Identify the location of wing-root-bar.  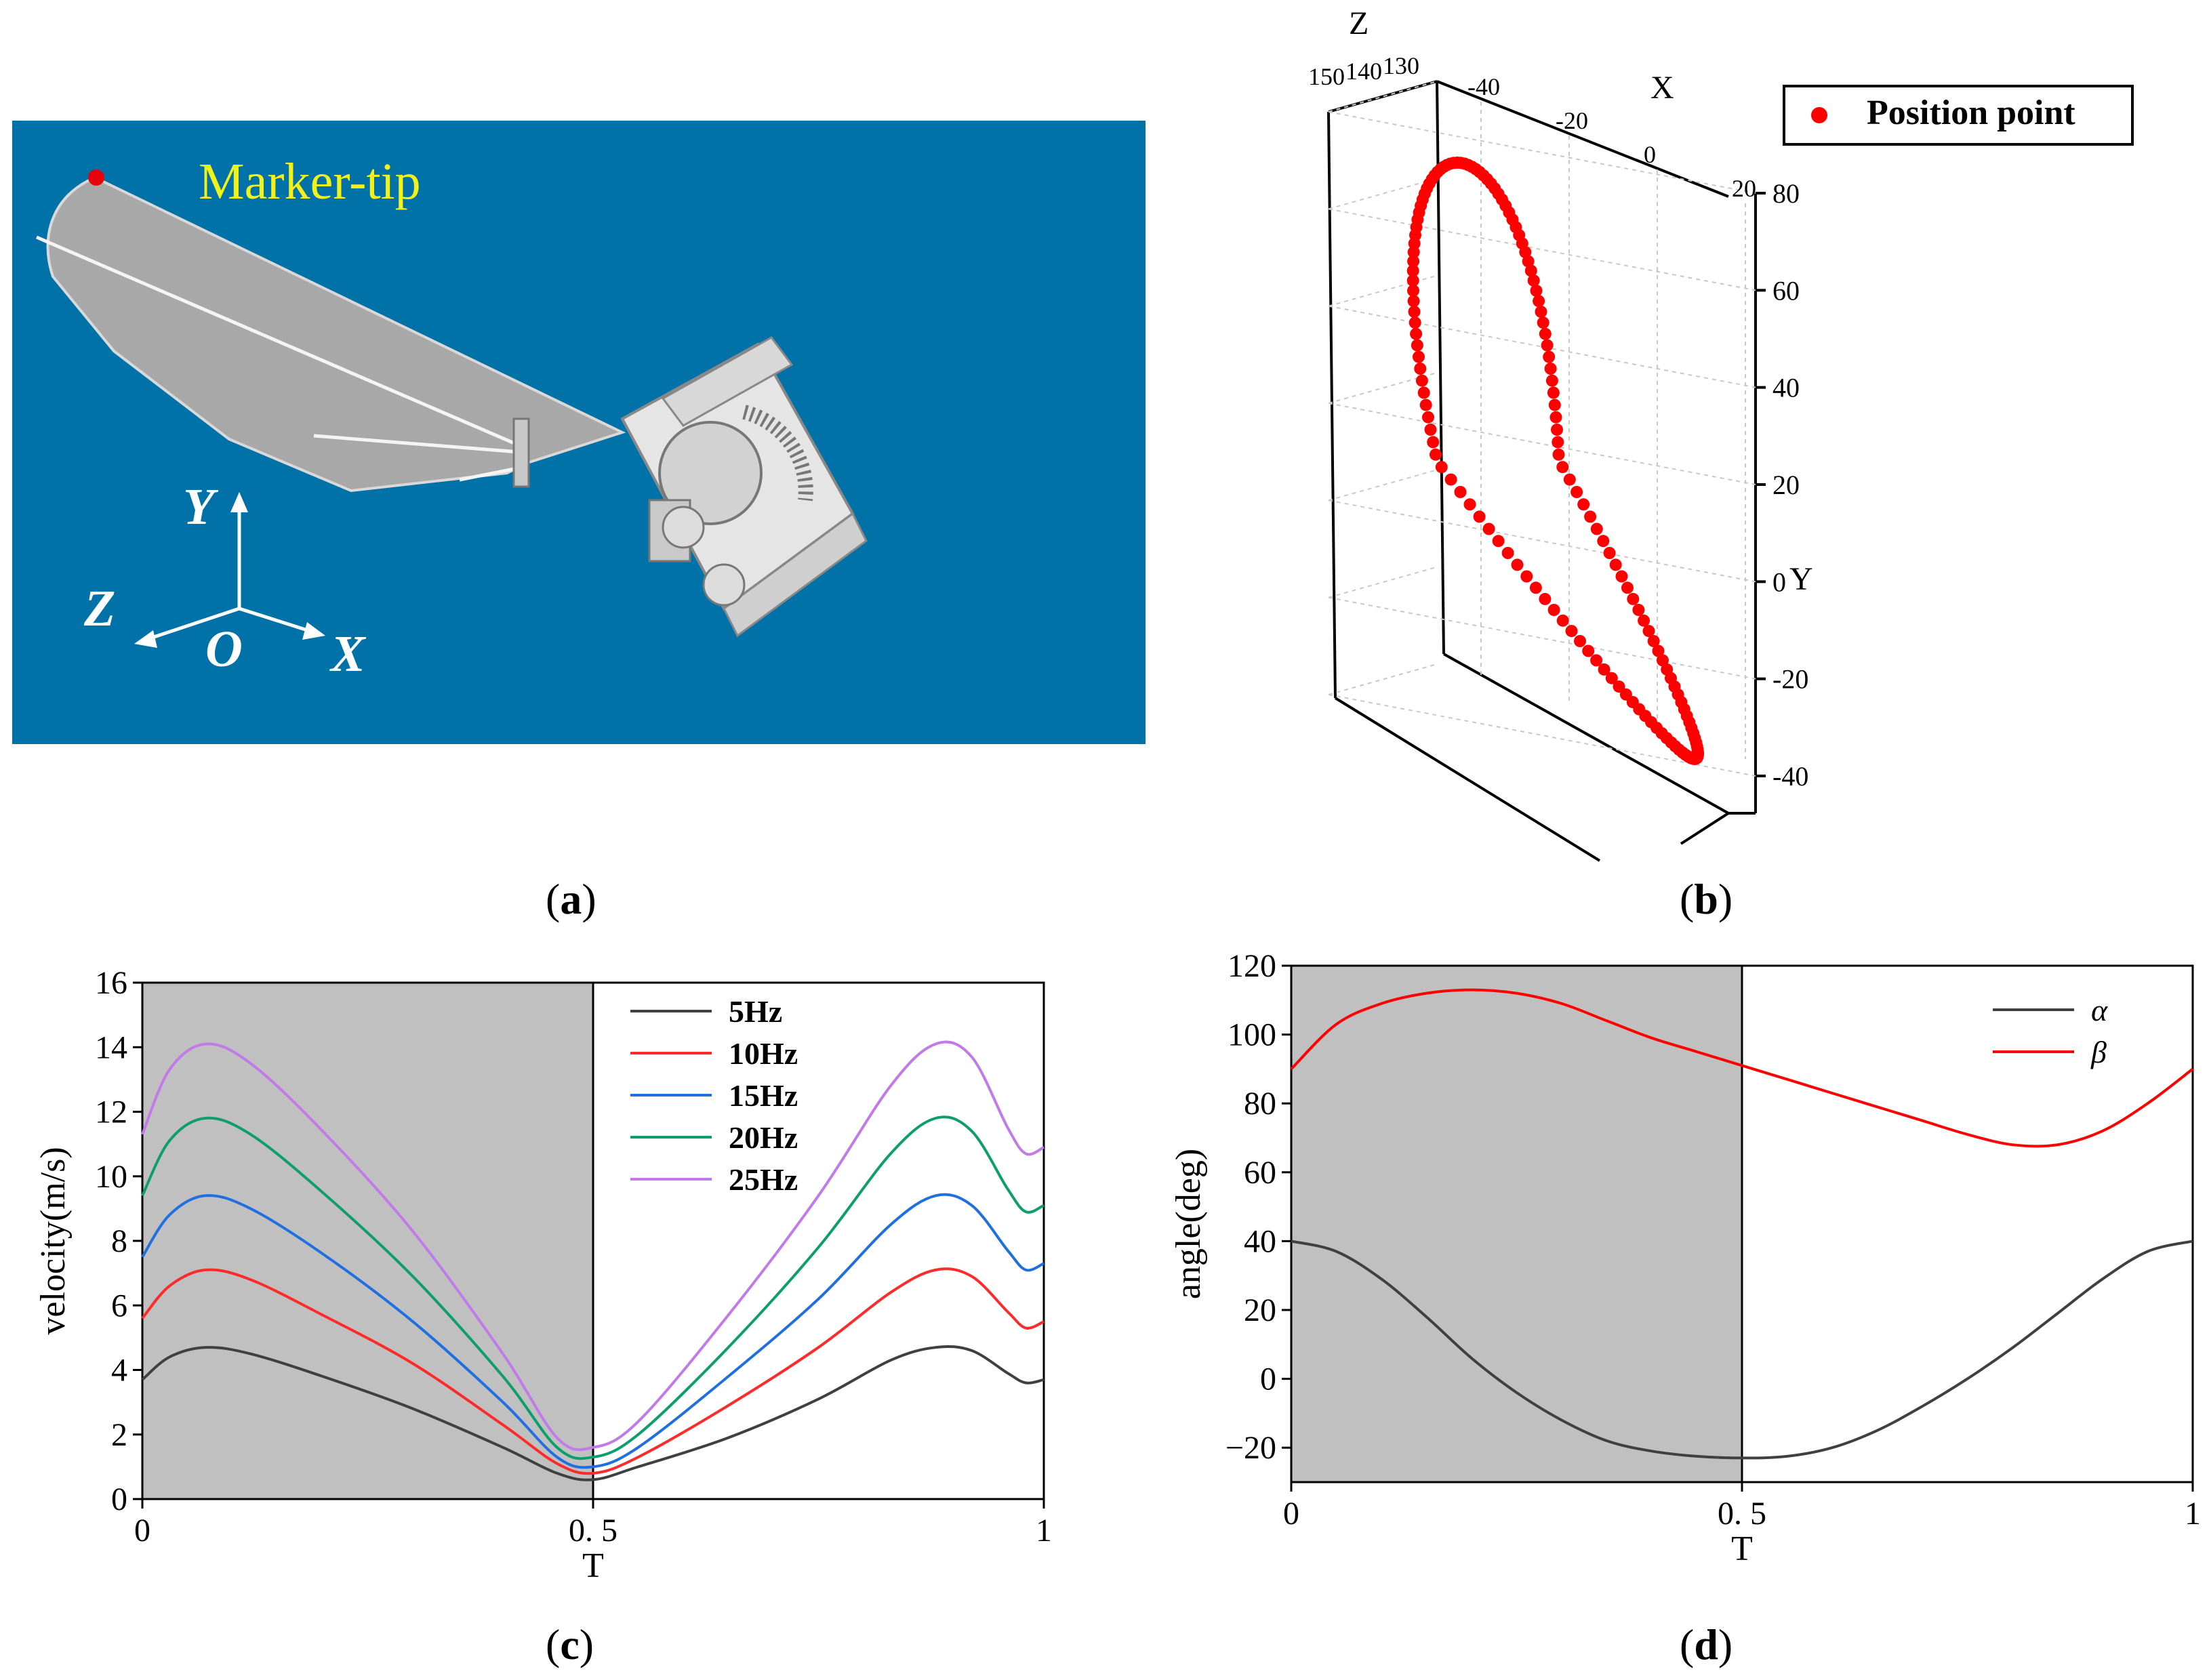
(521, 453).